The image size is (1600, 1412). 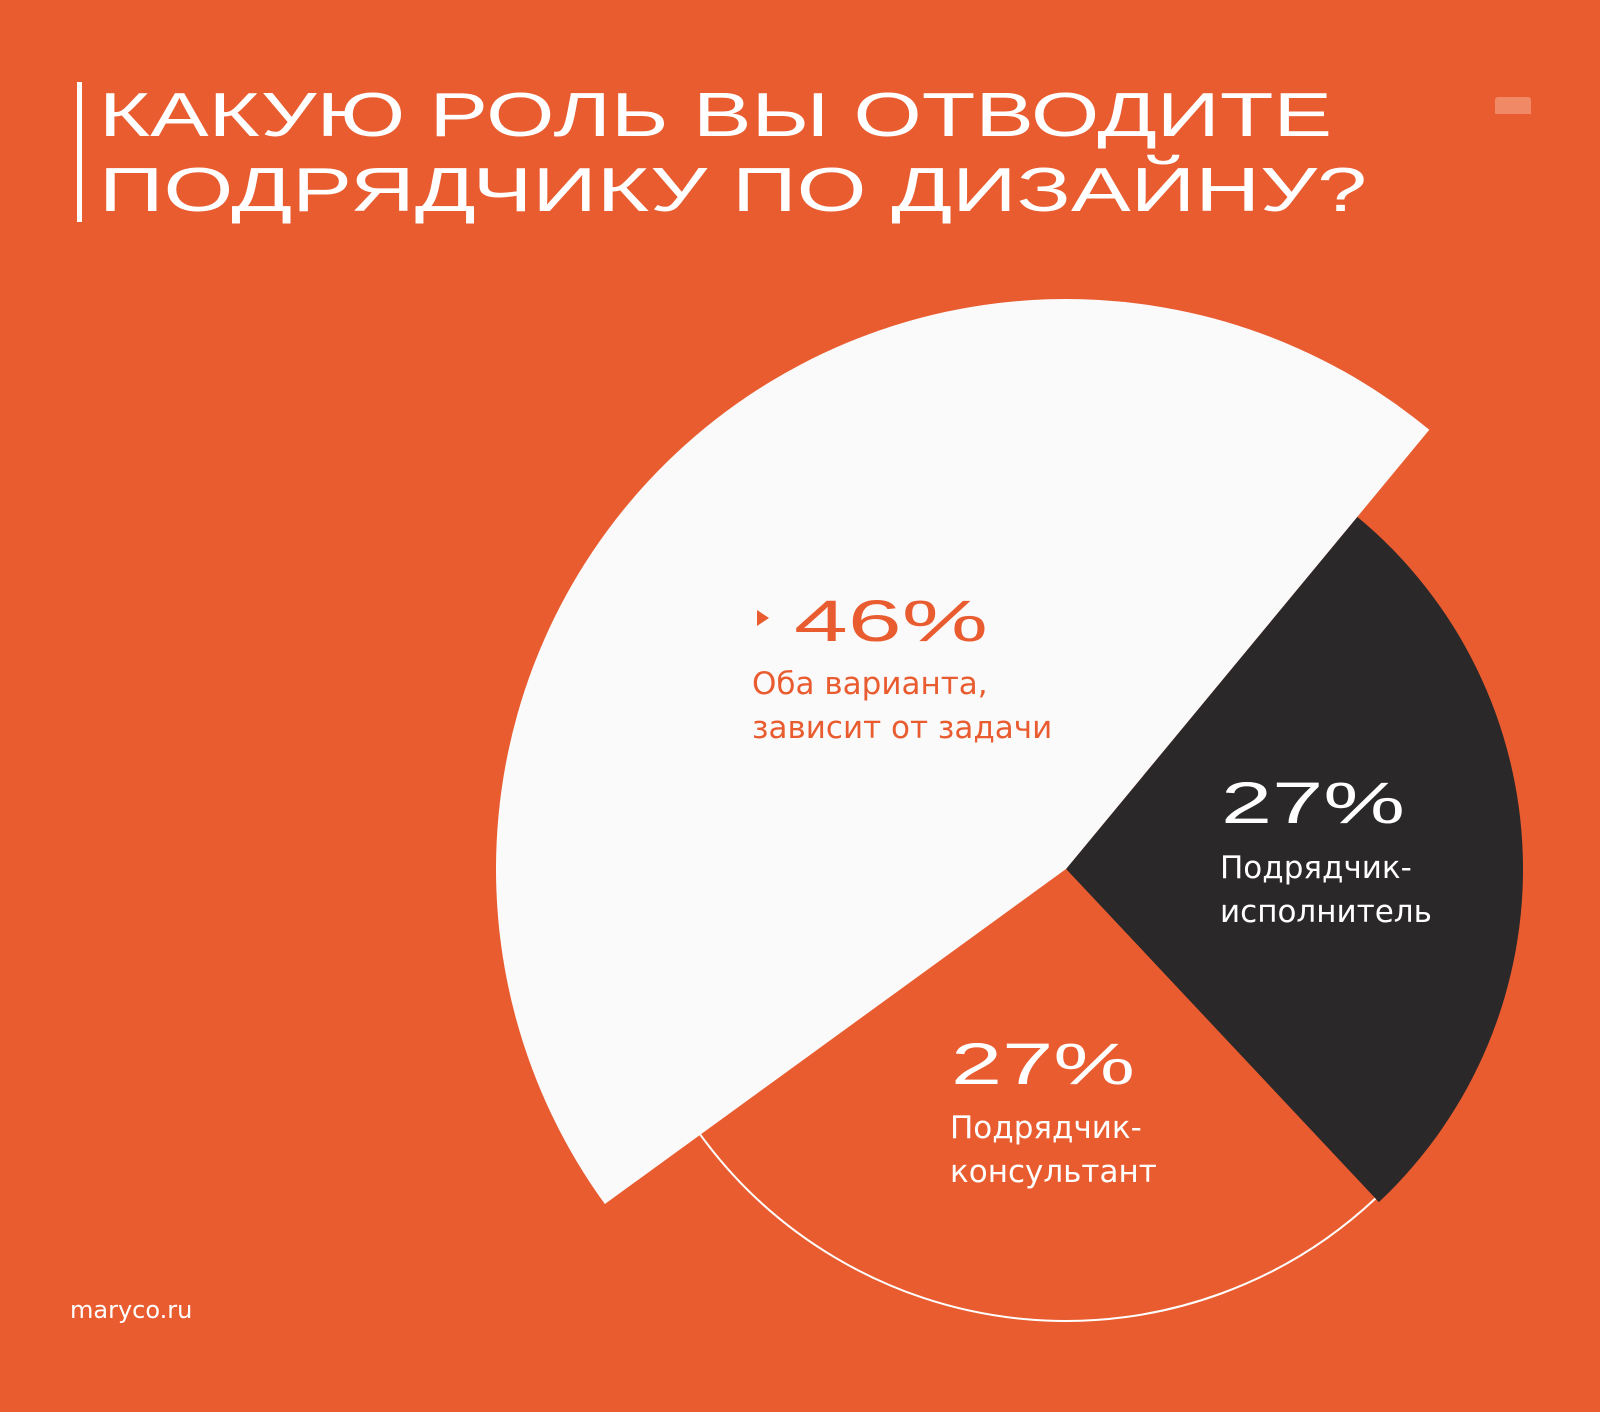 I want to click on slice-value-label-both: 46%, so click(x=891, y=621).